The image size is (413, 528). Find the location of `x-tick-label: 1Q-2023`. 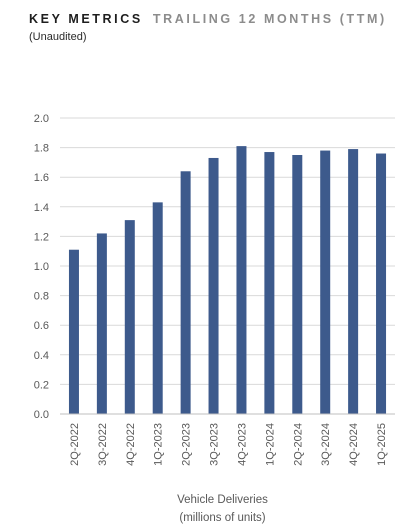

x-tick-label: 1Q-2023 is located at coordinates (159, 444).